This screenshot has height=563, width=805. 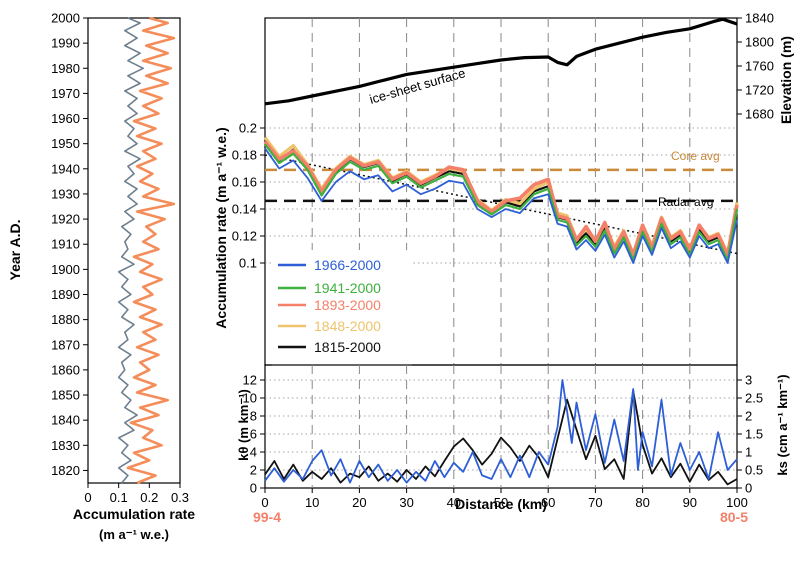 I want to click on lower-right-tick-label: 2.5, so click(x=754, y=398).